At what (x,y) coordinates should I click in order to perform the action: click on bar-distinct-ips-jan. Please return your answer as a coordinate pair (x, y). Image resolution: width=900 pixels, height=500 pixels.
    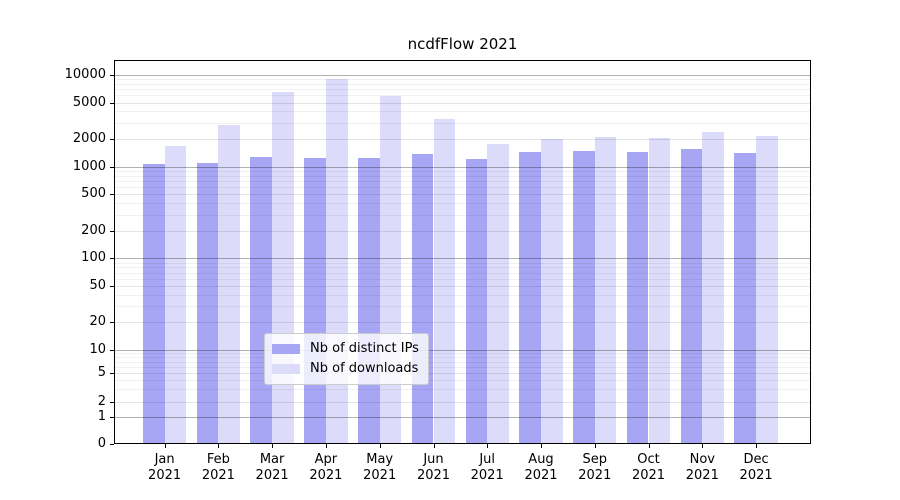
    Looking at the image, I should click on (153, 303).